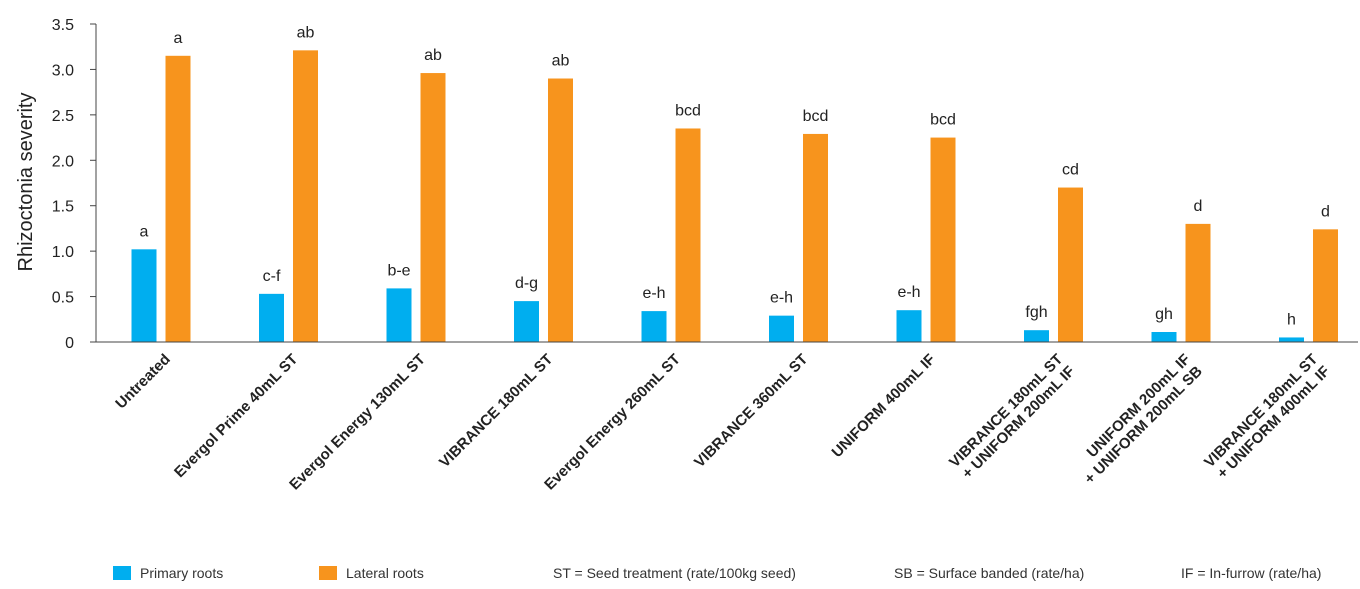 This screenshot has height=589, width=1360. Describe the element at coordinates (1018, 422) in the screenshot. I see `category-label-line: + UNIFORM 200mL IF` at that location.